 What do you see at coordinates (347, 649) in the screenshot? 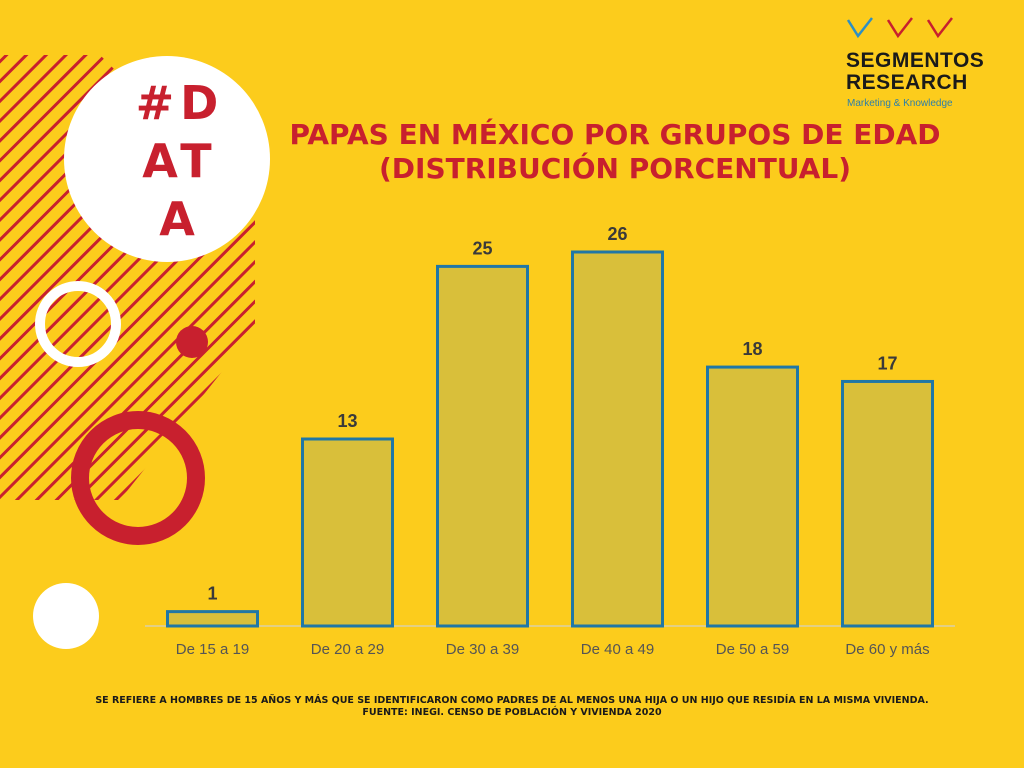
I see `x-tick-label-1: De 20 a 29` at bounding box center [347, 649].